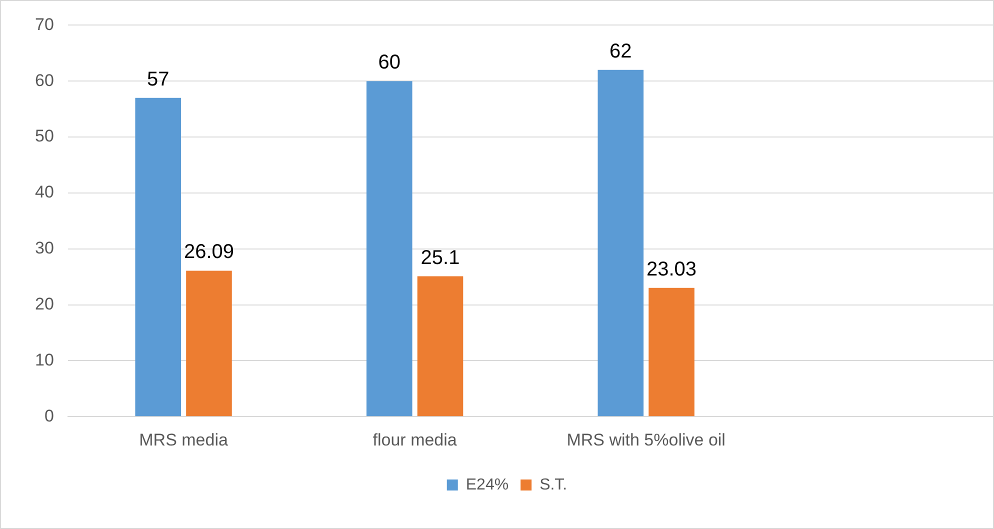  I want to click on legend-label: E24%, so click(487, 485).